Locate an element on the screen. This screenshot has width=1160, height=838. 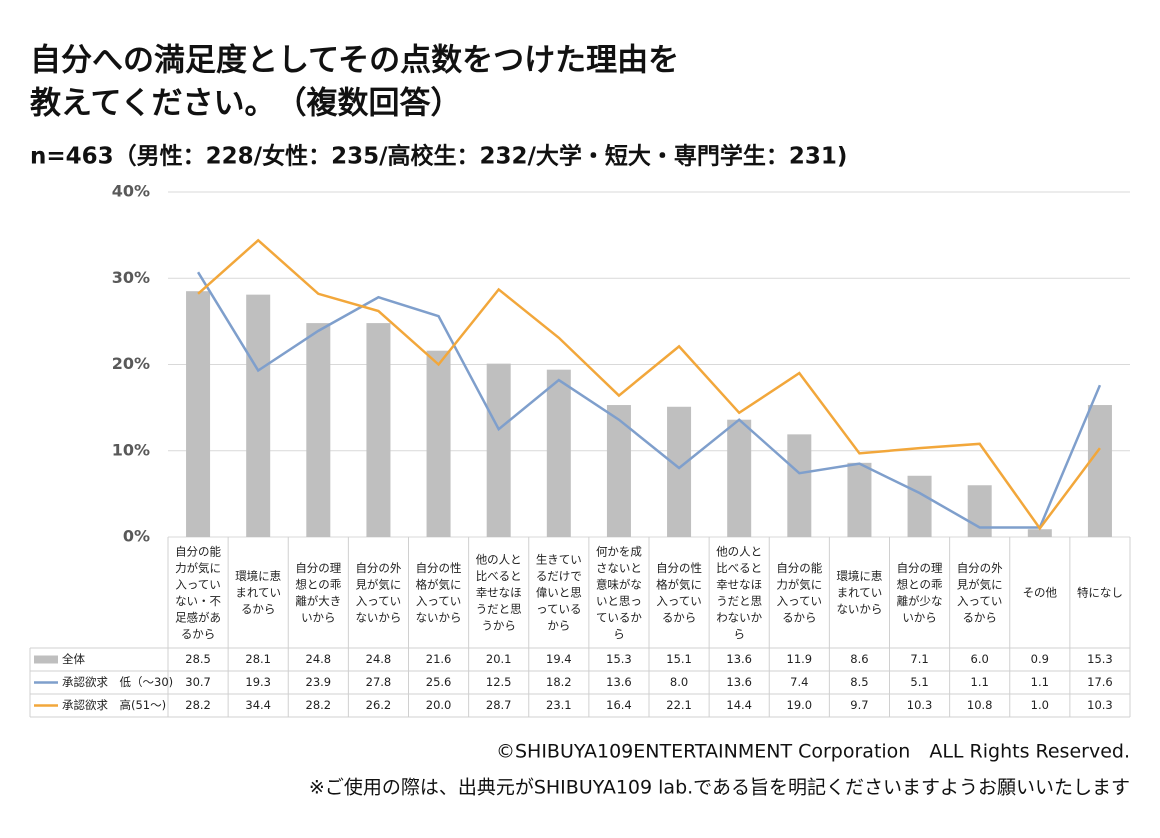
table-value: 8.6 is located at coordinates (859, 659).